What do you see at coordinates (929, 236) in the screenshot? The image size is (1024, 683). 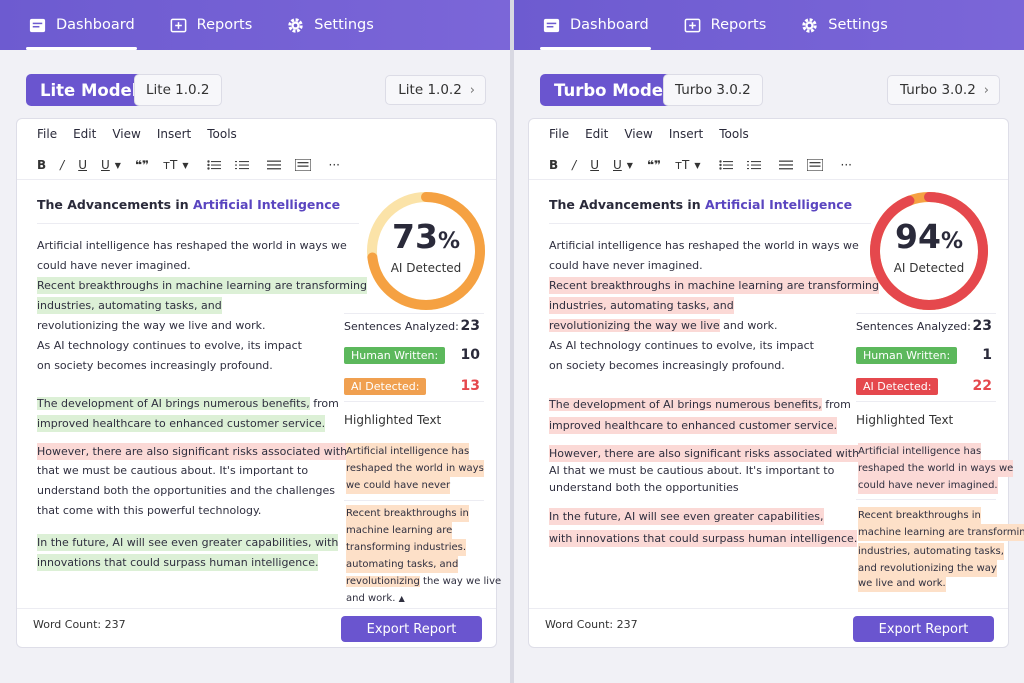 I see `ai-score-percent: 94%` at bounding box center [929, 236].